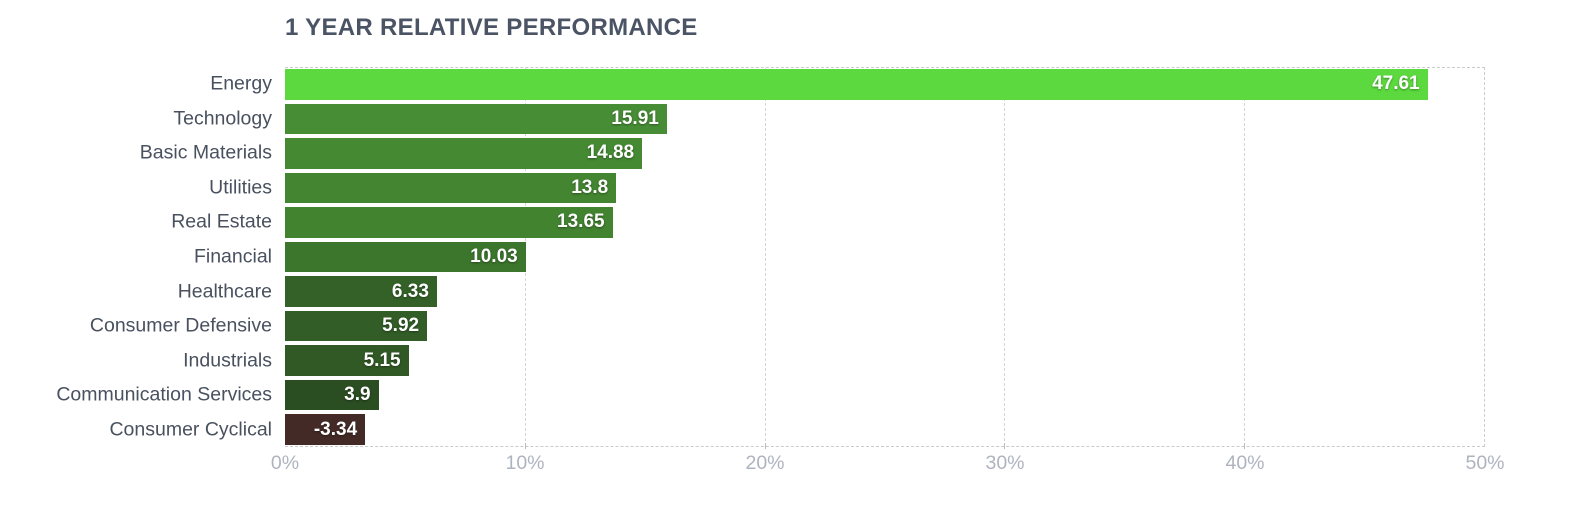 Image resolution: width=1570 pixels, height=524 pixels. What do you see at coordinates (227, 360) in the screenshot?
I see `category-label-industrials: Industrials` at bounding box center [227, 360].